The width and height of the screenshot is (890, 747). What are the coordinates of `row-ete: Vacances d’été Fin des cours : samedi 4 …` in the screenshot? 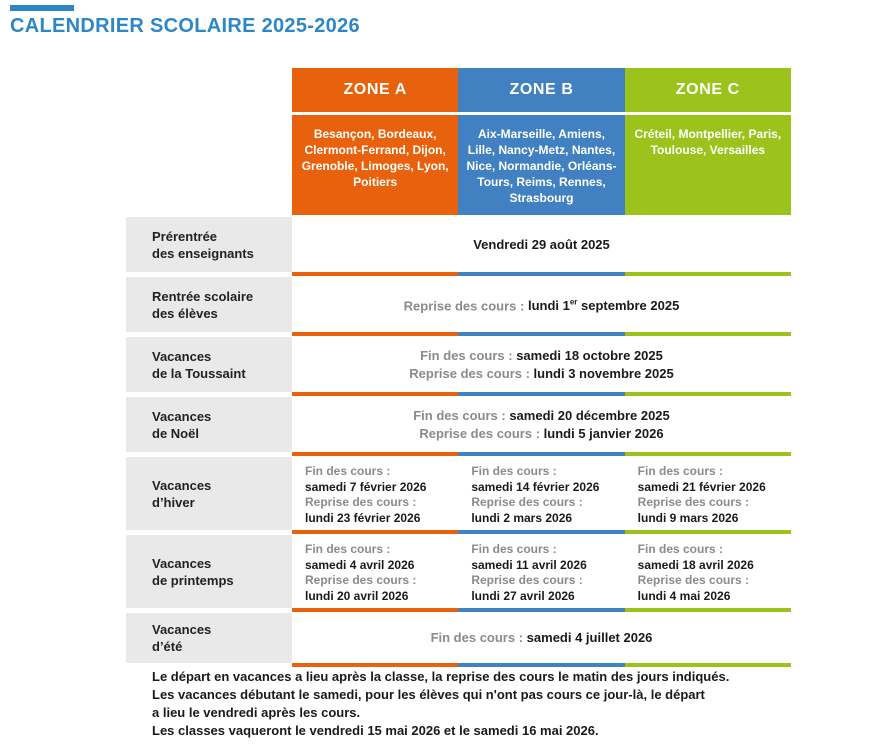 It's located at (458, 640).